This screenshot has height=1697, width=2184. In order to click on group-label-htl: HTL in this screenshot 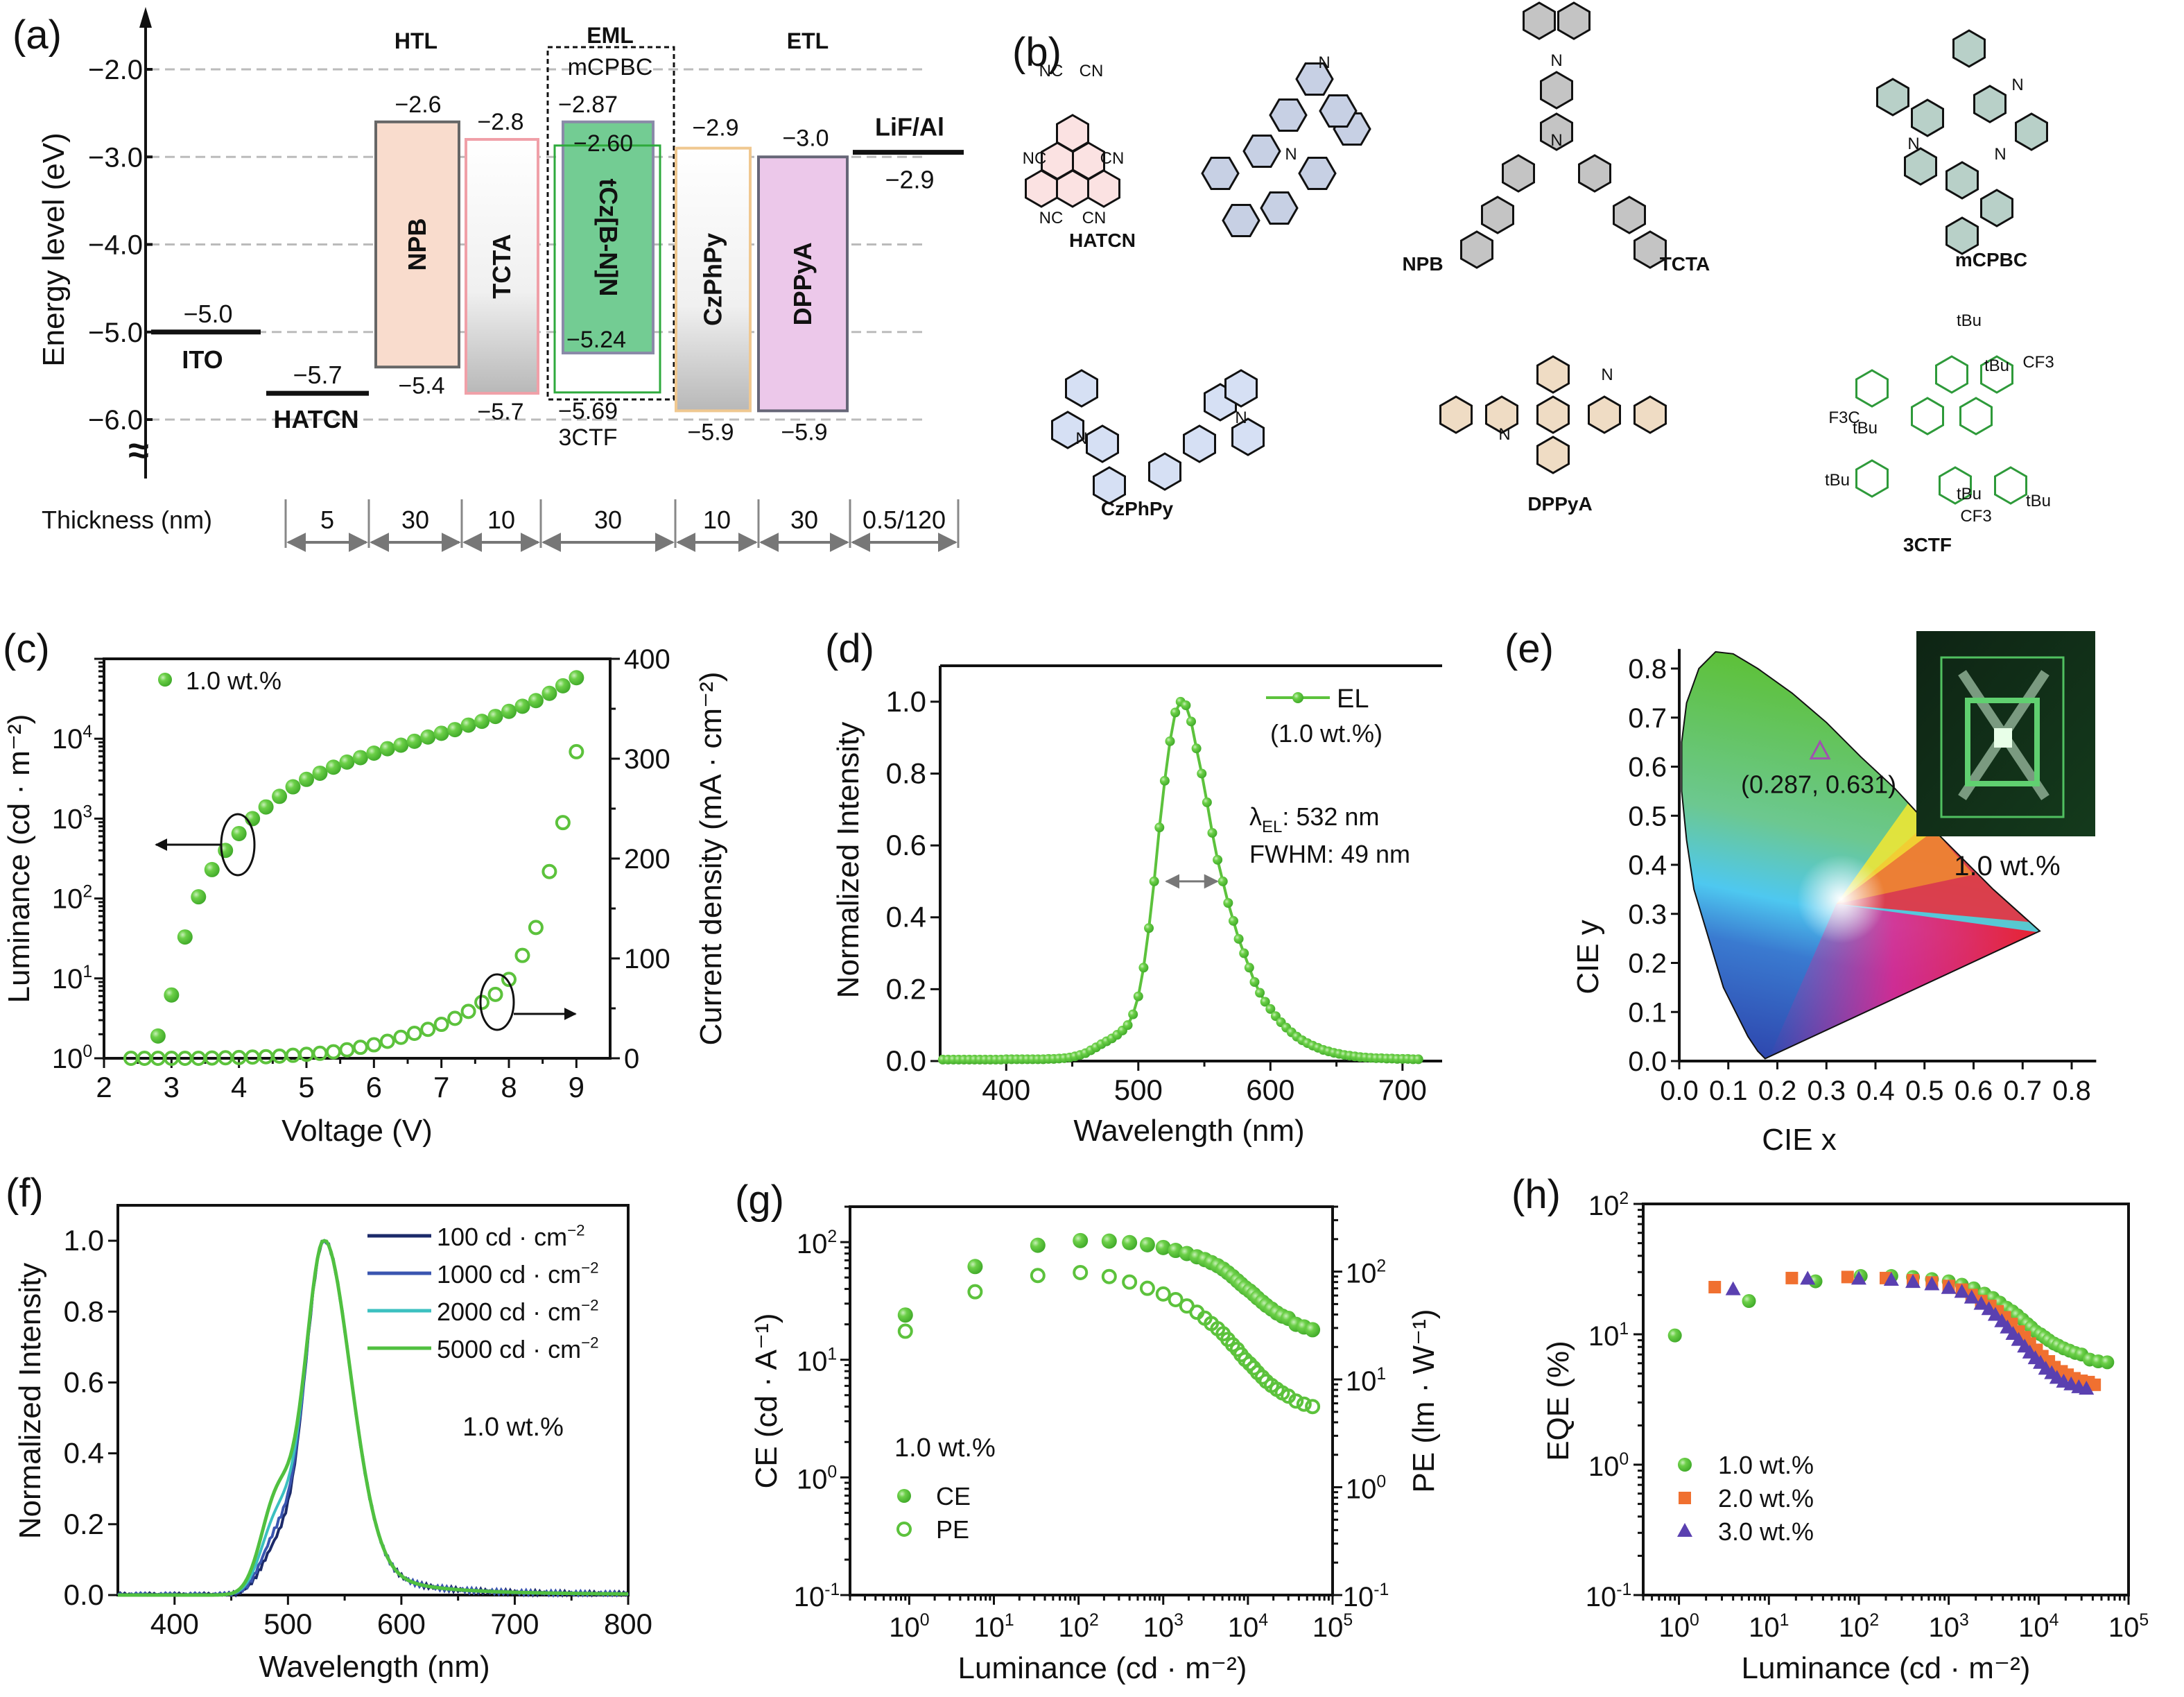, I will do `click(416, 40)`.